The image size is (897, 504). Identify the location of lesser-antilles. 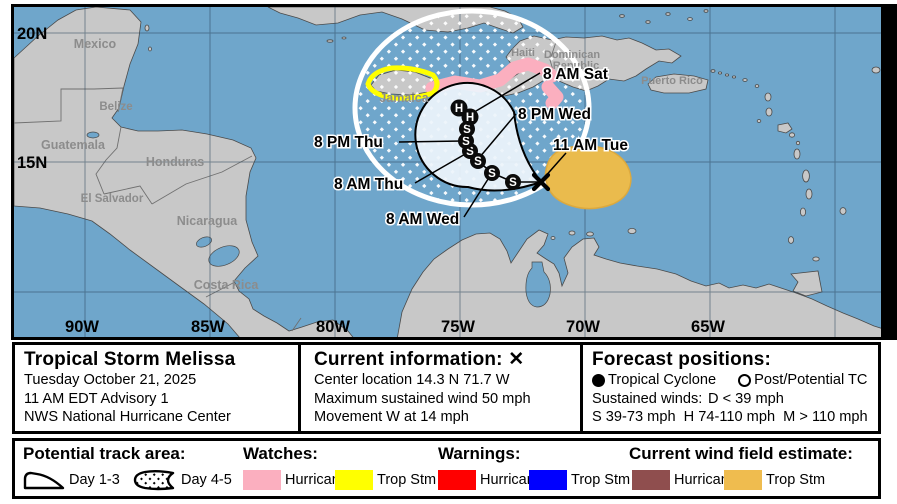
(795, 164).